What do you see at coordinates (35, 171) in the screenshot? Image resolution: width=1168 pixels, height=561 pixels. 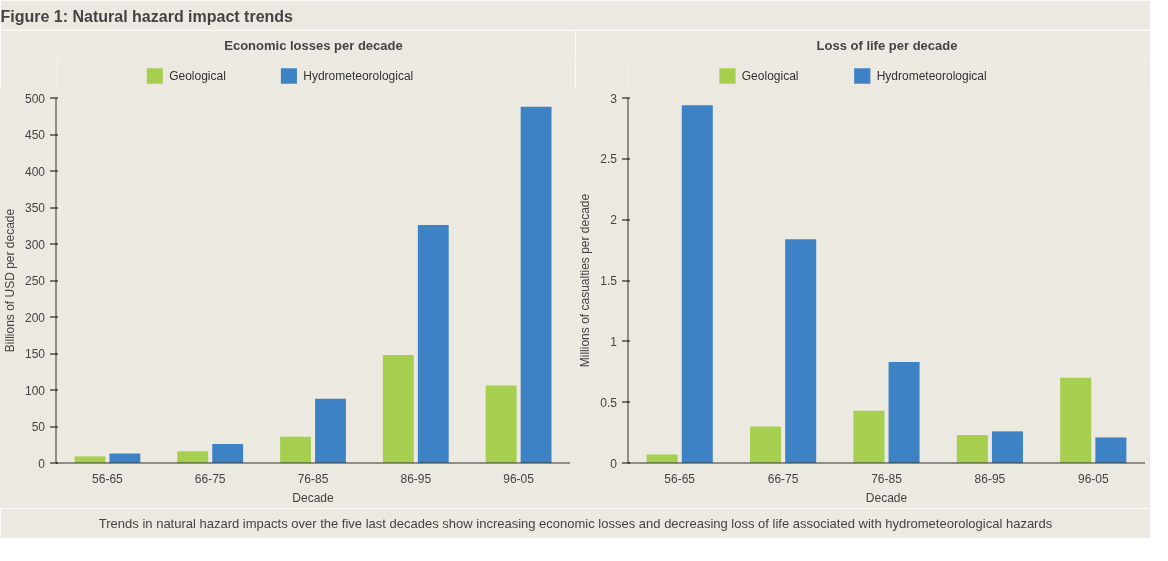 I see `y-tick-label: 400` at bounding box center [35, 171].